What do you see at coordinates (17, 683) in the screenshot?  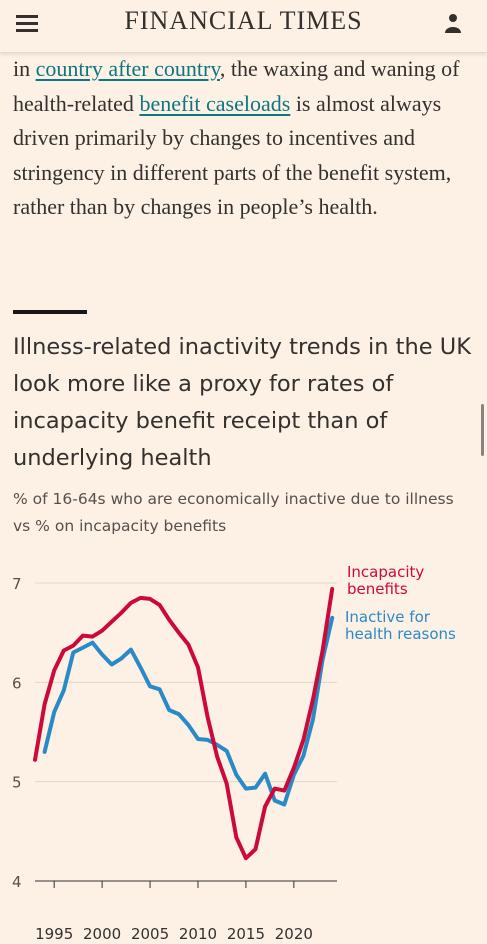 I see `y-tick-label: 6` at bounding box center [17, 683].